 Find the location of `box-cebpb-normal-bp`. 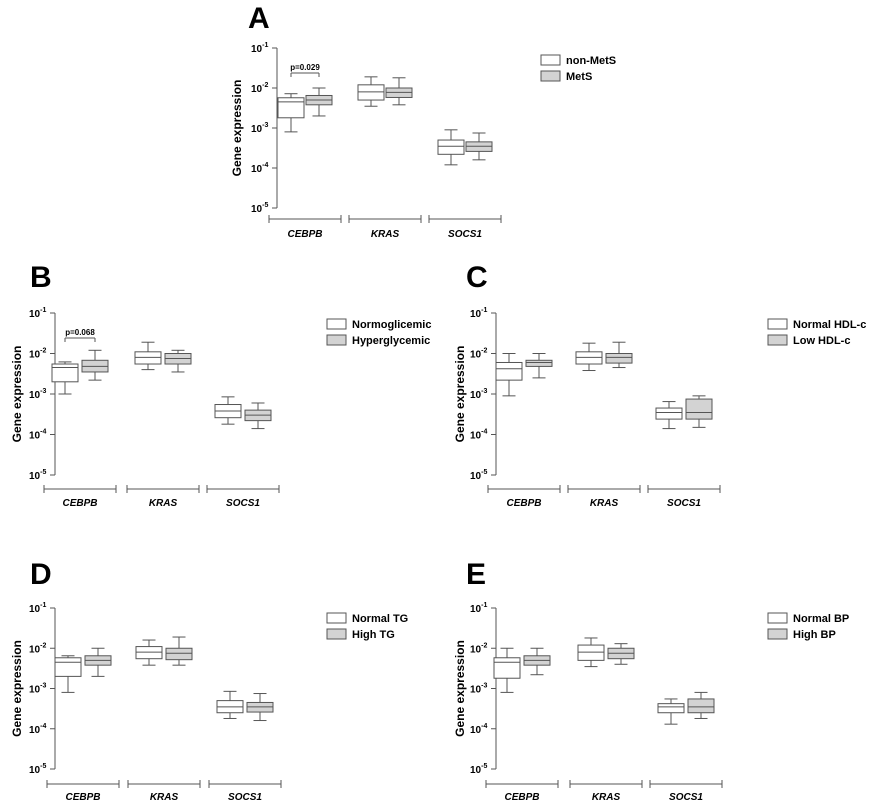

box-cebpb-normal-bp is located at coordinates (507, 670).